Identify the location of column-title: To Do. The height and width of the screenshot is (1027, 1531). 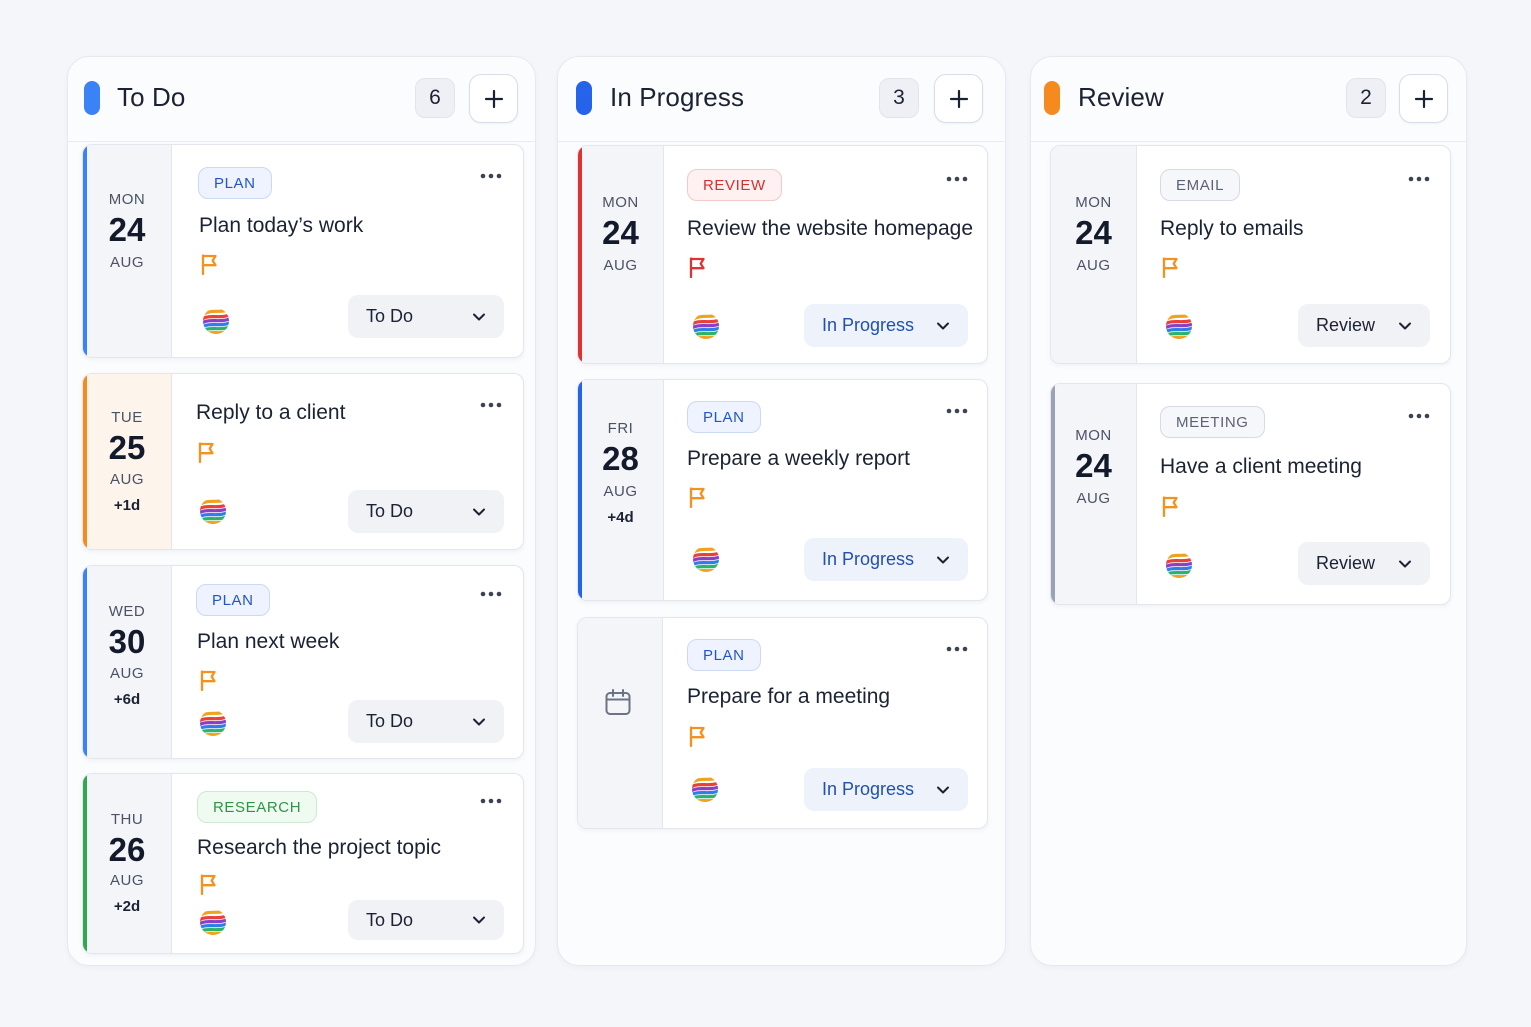
(151, 97).